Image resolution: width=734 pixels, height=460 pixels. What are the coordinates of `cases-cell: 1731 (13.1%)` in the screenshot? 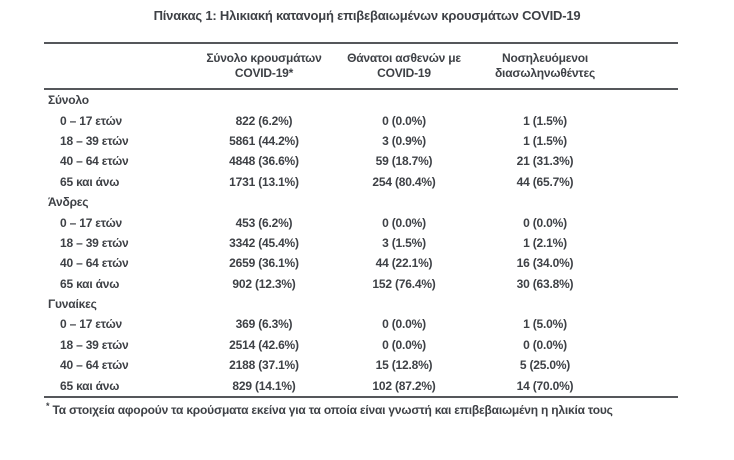 It's located at (264, 181).